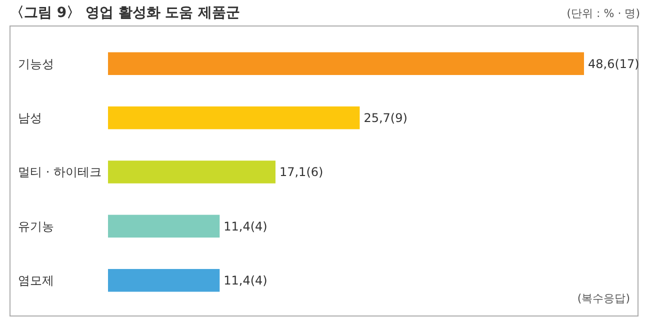 The width and height of the screenshot is (650, 320). What do you see at coordinates (614, 63) in the screenshot?
I see `data-label: 48,6(17)` at bounding box center [614, 63].